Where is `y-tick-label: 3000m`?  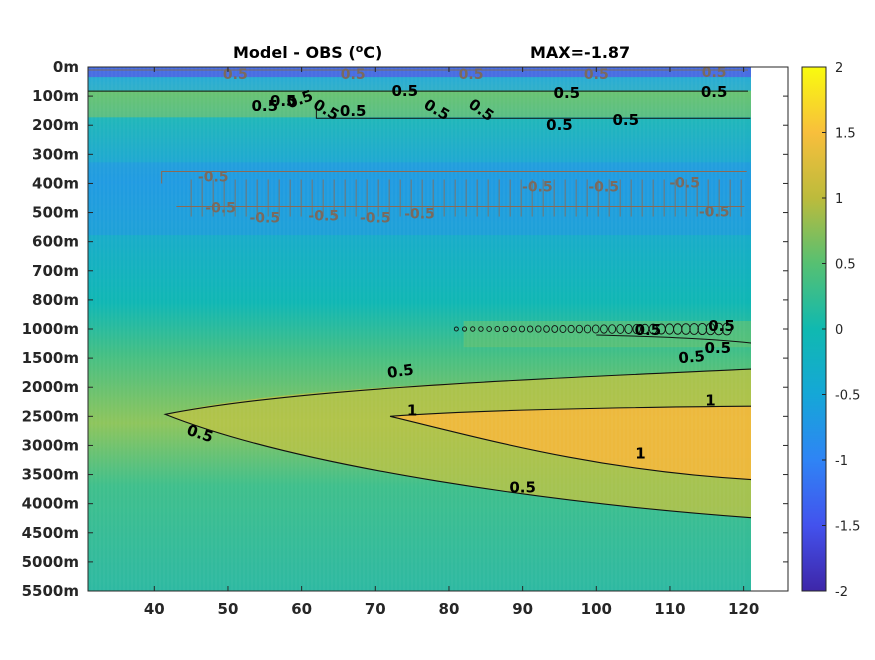
y-tick-label: 3000m is located at coordinates (50, 445).